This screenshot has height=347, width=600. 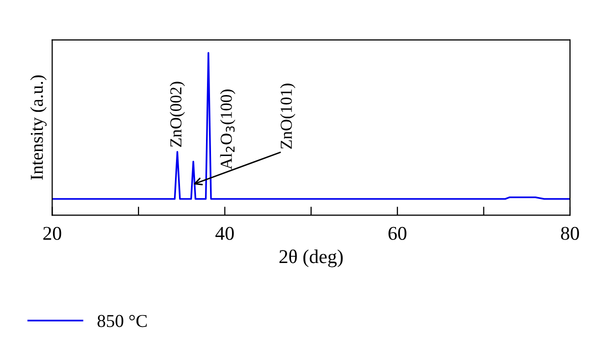 What do you see at coordinates (311, 258) in the screenshot?
I see `x-axis-title: 2θ (deg)` at bounding box center [311, 258].